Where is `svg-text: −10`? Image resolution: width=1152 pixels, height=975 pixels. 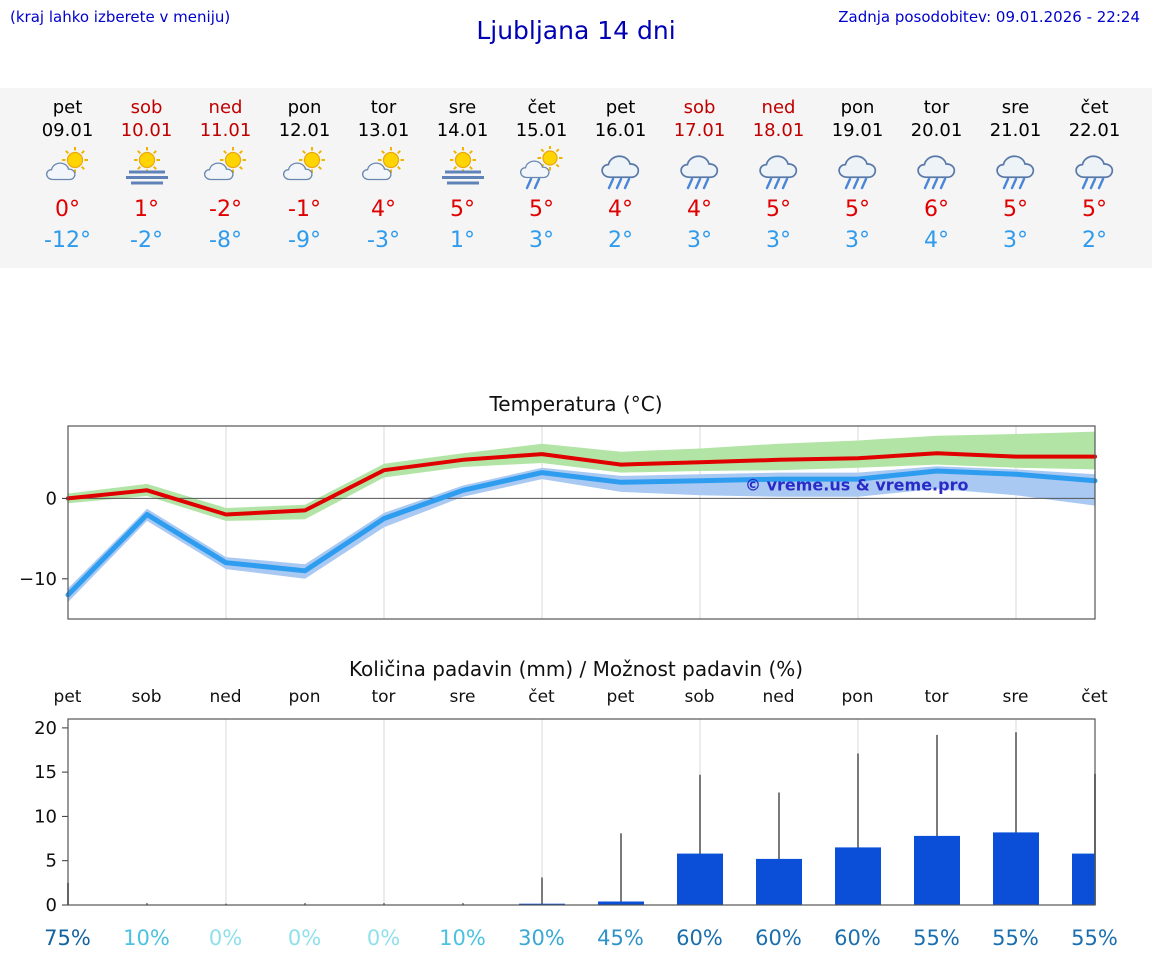
svg-text: −10 is located at coordinates (38, 579).